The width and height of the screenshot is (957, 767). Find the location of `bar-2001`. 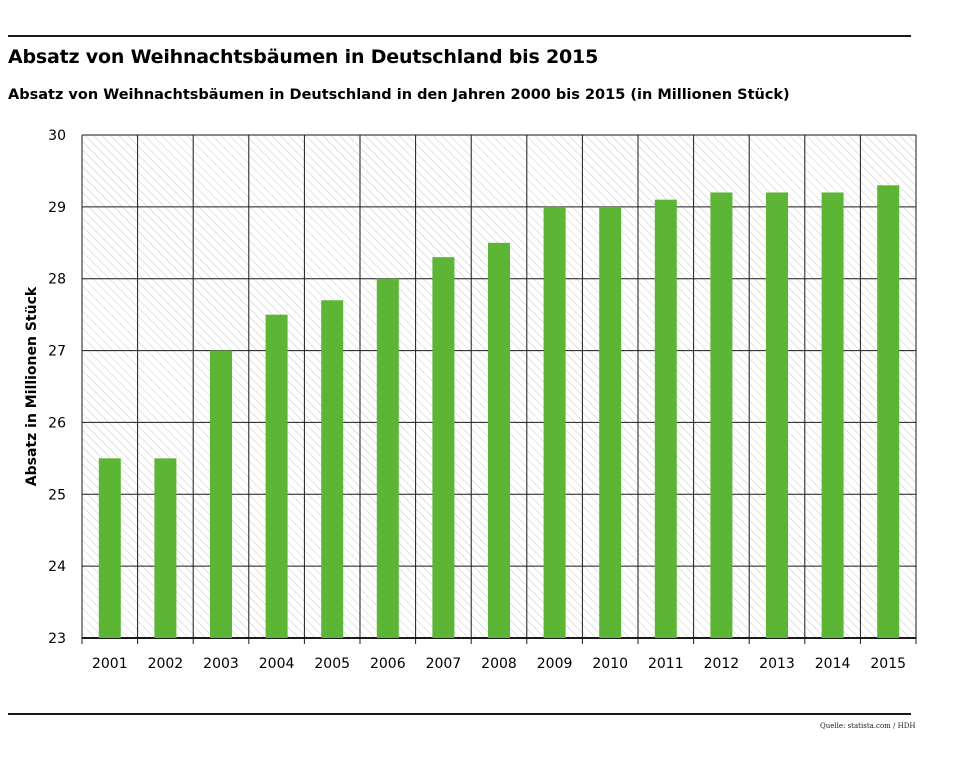

bar-2001 is located at coordinates (109, 548).